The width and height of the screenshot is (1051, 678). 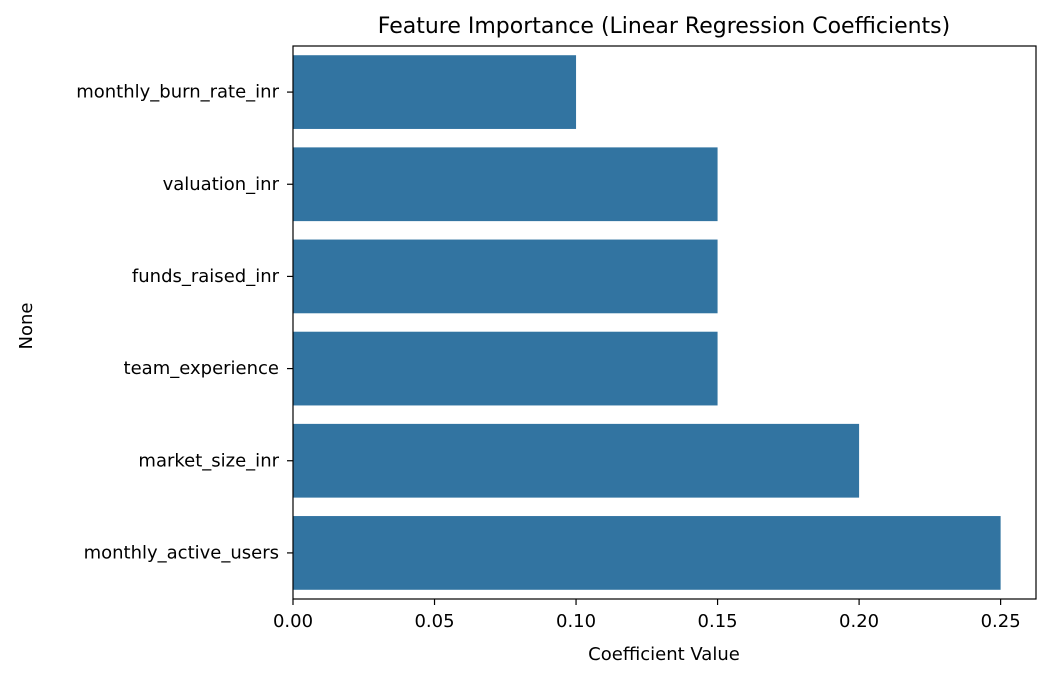 I want to click on bar-valuation_inr, so click(x=505, y=184).